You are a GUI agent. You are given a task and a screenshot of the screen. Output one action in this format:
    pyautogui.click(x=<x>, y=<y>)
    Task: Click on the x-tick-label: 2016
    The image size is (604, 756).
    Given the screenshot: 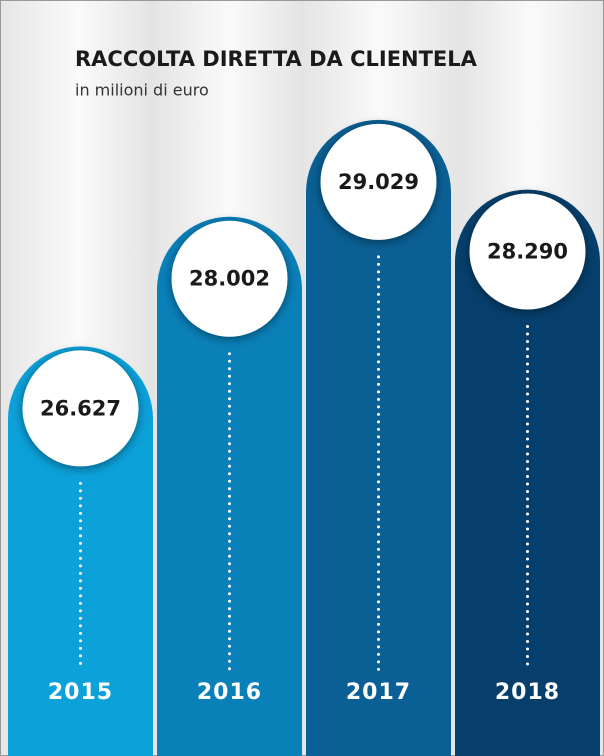 What is the action you would take?
    pyautogui.click(x=229, y=692)
    